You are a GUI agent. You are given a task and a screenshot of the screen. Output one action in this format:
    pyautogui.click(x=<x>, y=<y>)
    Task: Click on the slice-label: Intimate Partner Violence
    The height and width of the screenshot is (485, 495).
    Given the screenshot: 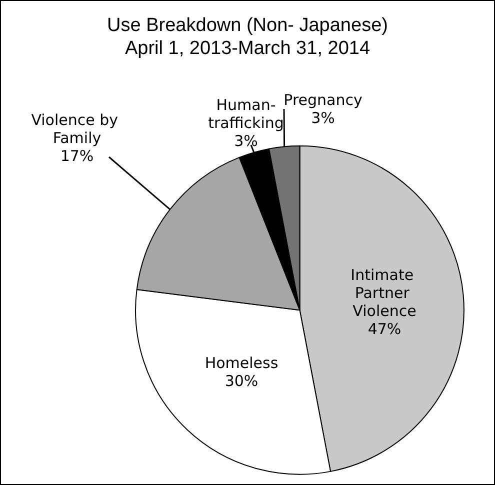 What is the action you would take?
    pyautogui.click(x=384, y=293)
    